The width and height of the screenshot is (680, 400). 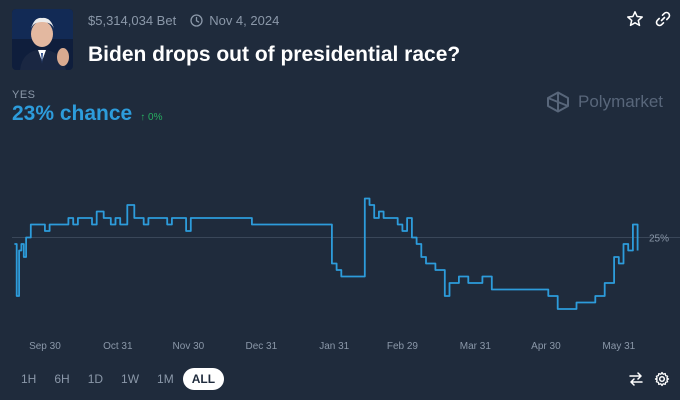 I want to click on end-date-text: Nov 4, 2024, so click(x=244, y=20).